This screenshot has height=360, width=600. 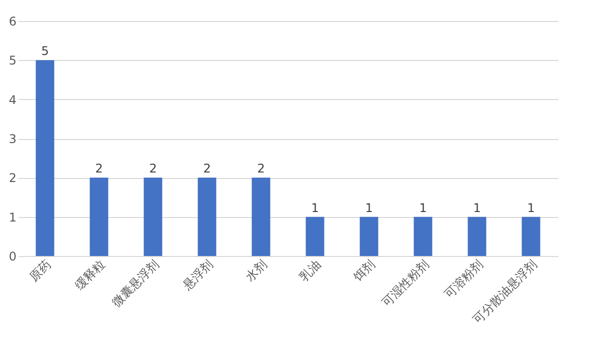 What do you see at coordinates (12, 139) in the screenshot?
I see `y-tick-label: 3` at bounding box center [12, 139].